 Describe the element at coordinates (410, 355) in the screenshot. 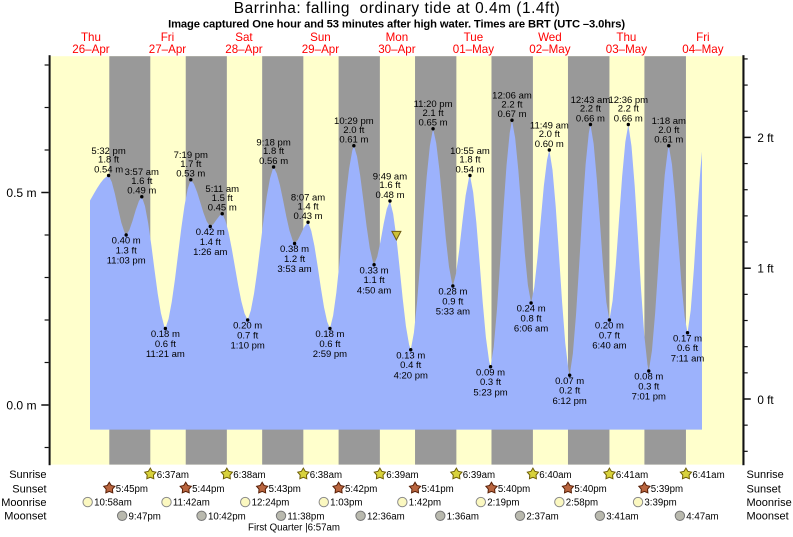

I see `svg-text: 0.13 m` at that location.